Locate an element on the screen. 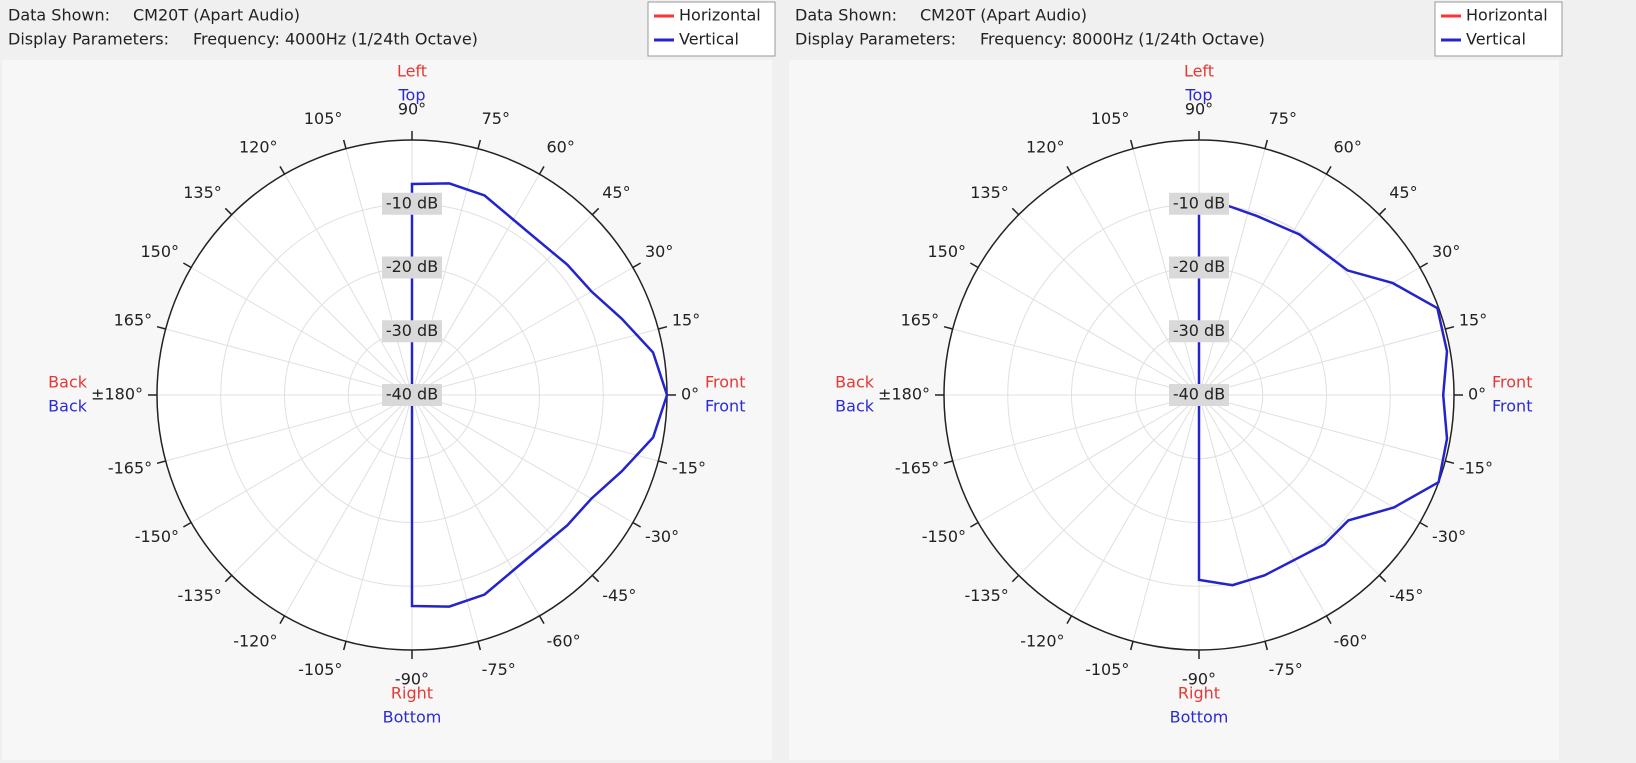 The image size is (1636, 763). angle-label: 135° is located at coordinates (202, 192).